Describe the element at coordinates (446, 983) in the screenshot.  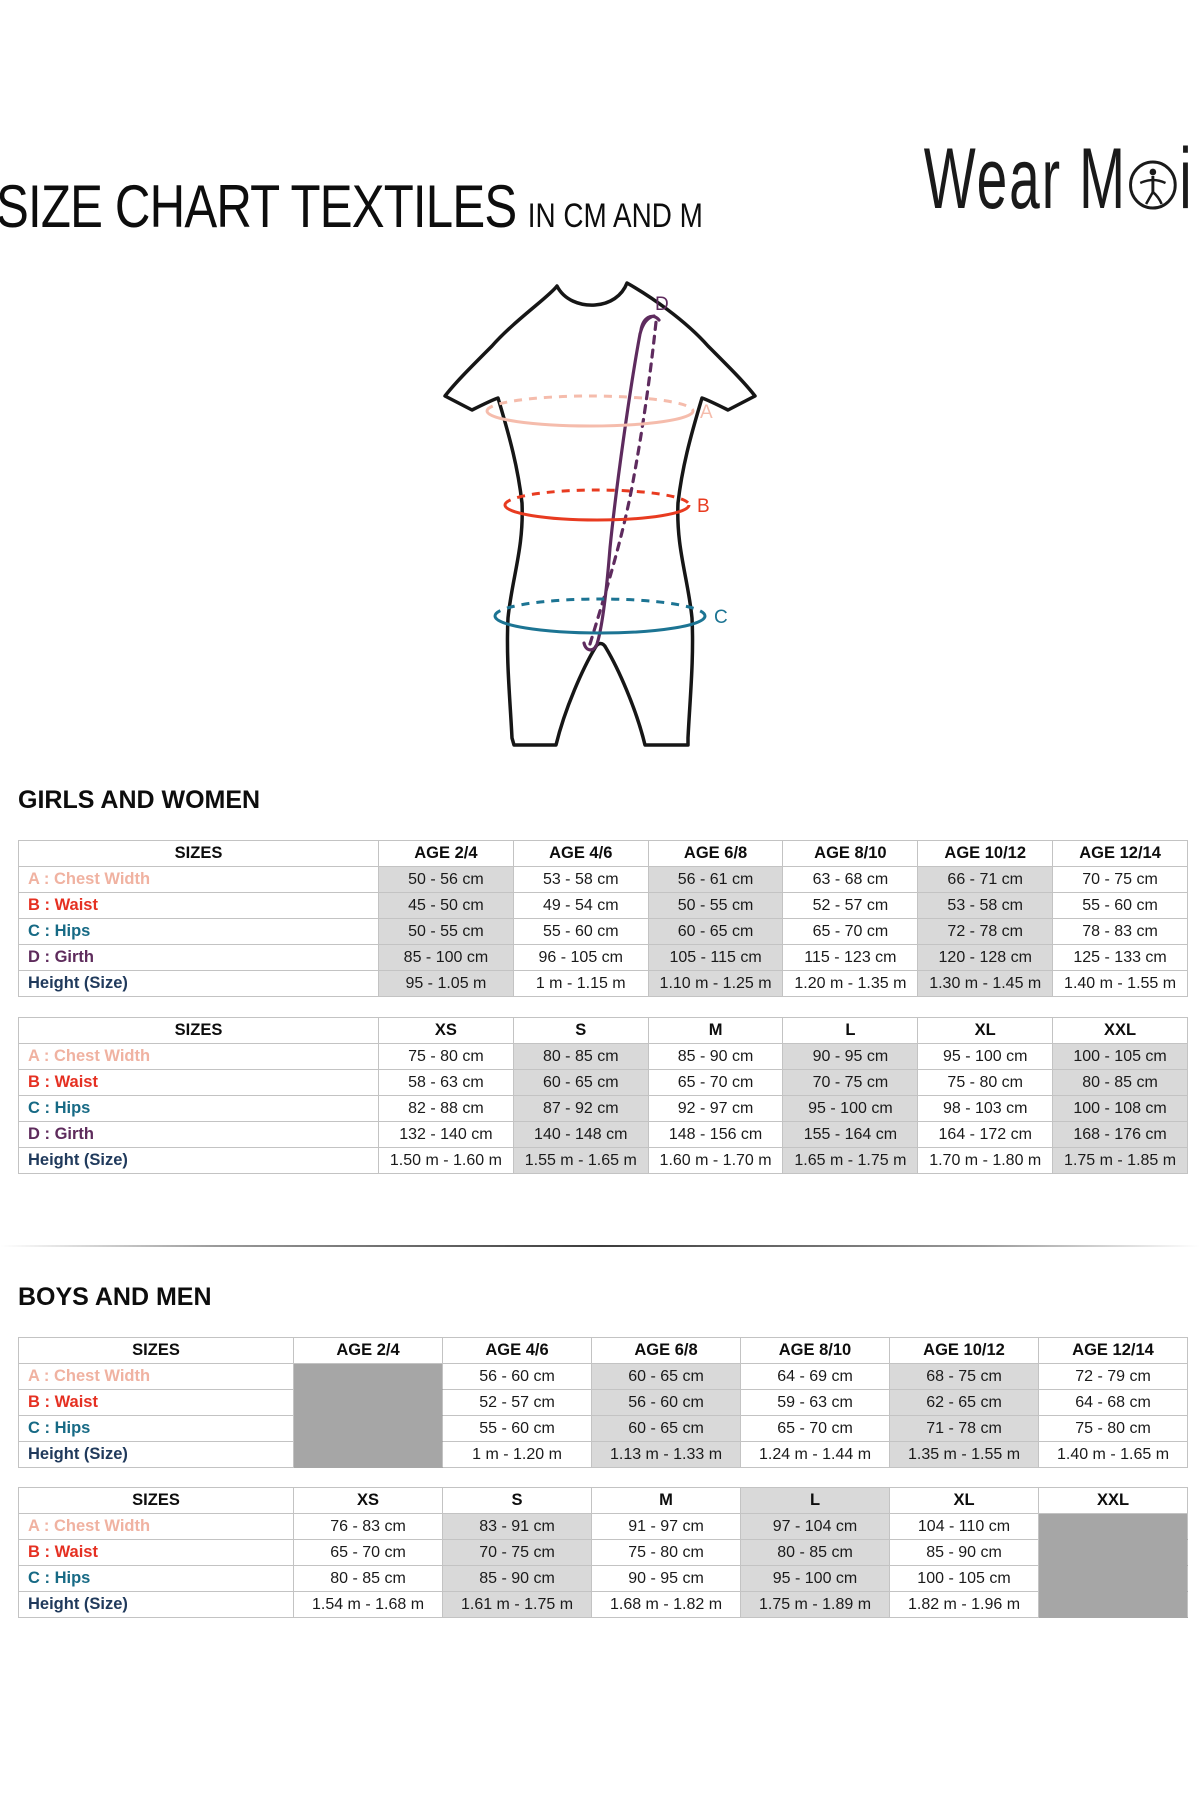
I see `size-value-cell: 95 - 1.05 m` at that location.